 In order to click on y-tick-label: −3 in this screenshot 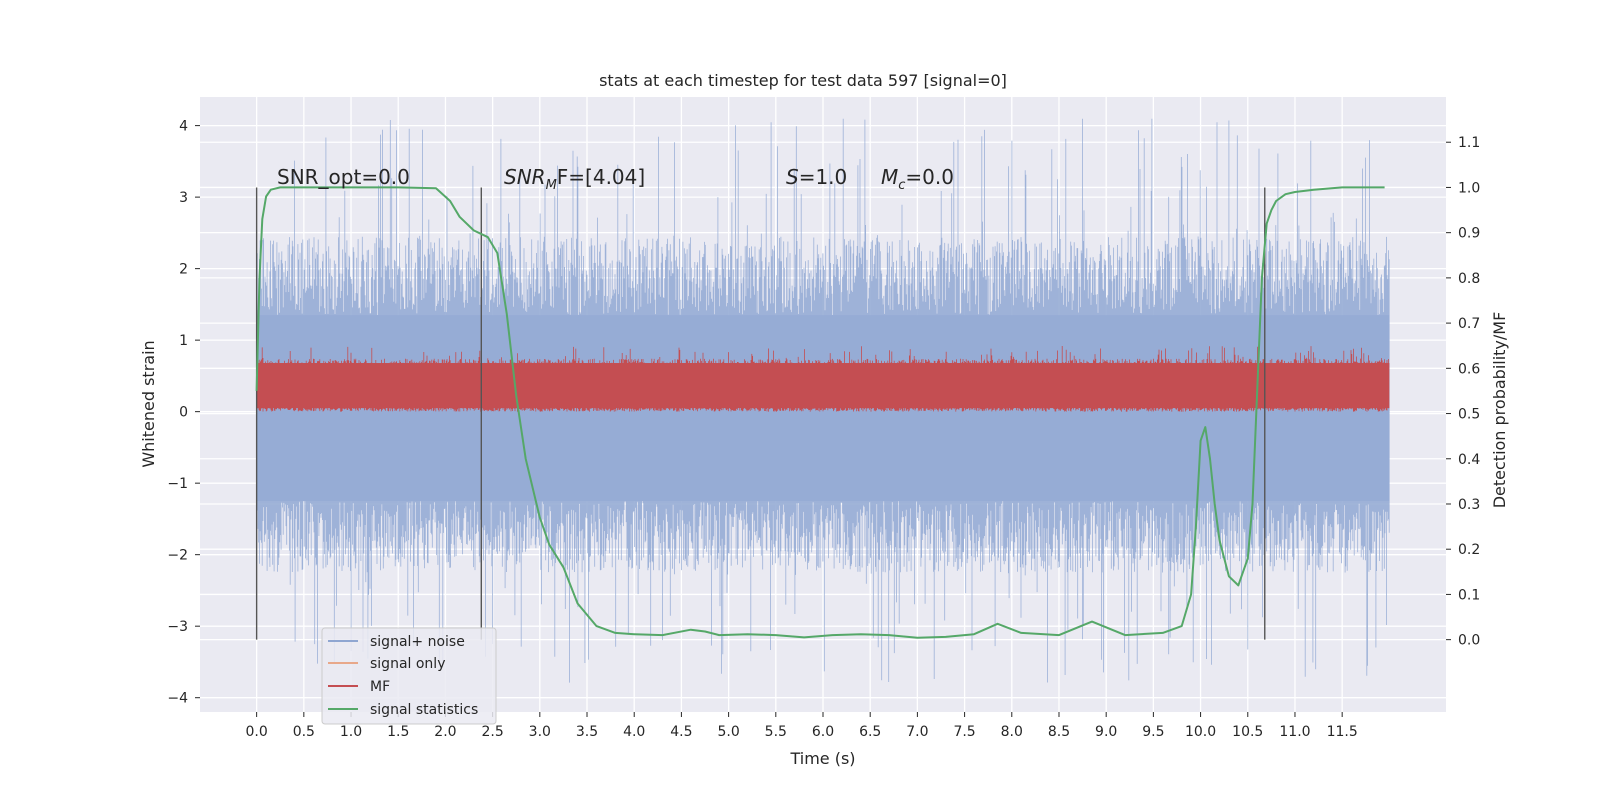, I will do `click(177, 627)`.